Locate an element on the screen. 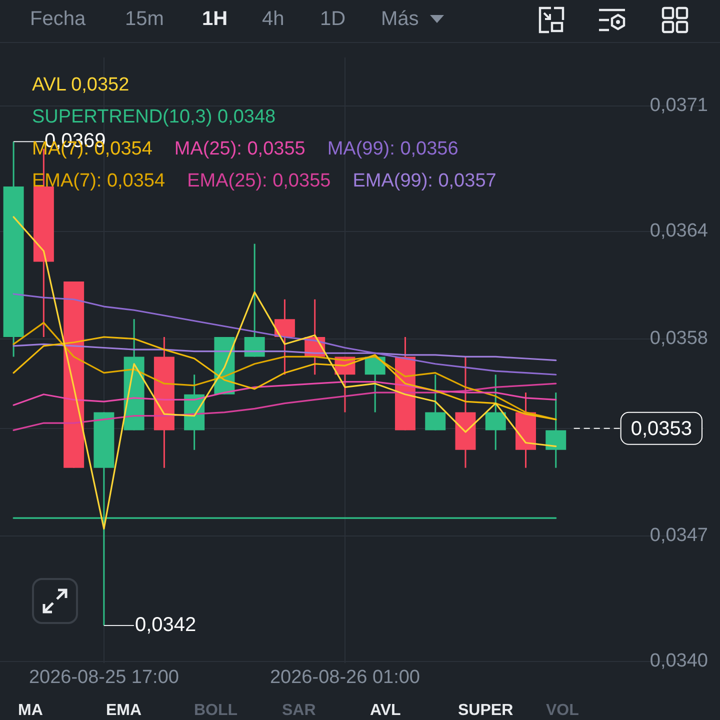 This screenshot has width=720, height=720. text: EMA(25): 0,0355 is located at coordinates (259, 181).